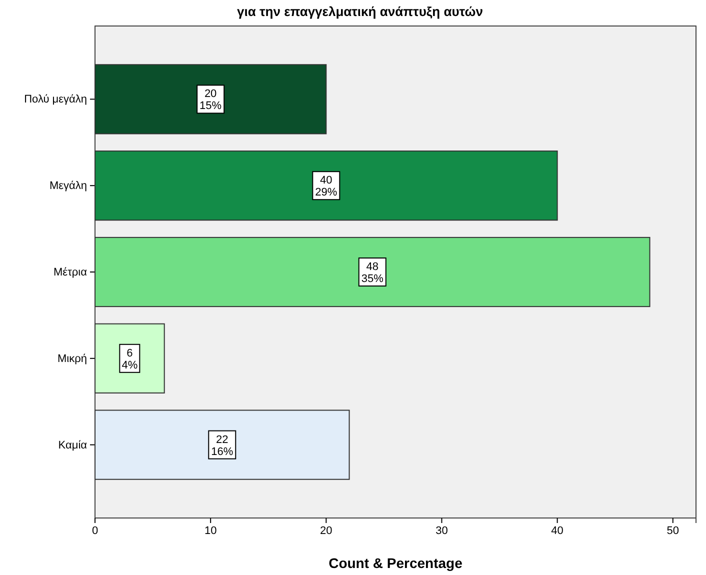  I want to click on y-tick-label: Μεγάλη, so click(68, 186).